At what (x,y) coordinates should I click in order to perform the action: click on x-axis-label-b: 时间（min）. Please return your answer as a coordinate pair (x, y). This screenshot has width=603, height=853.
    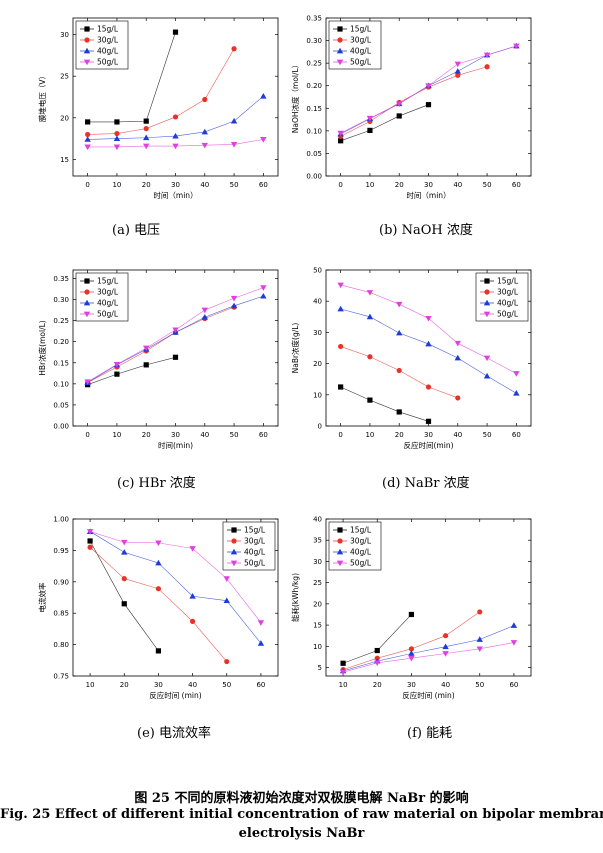
    Looking at the image, I should click on (428, 195).